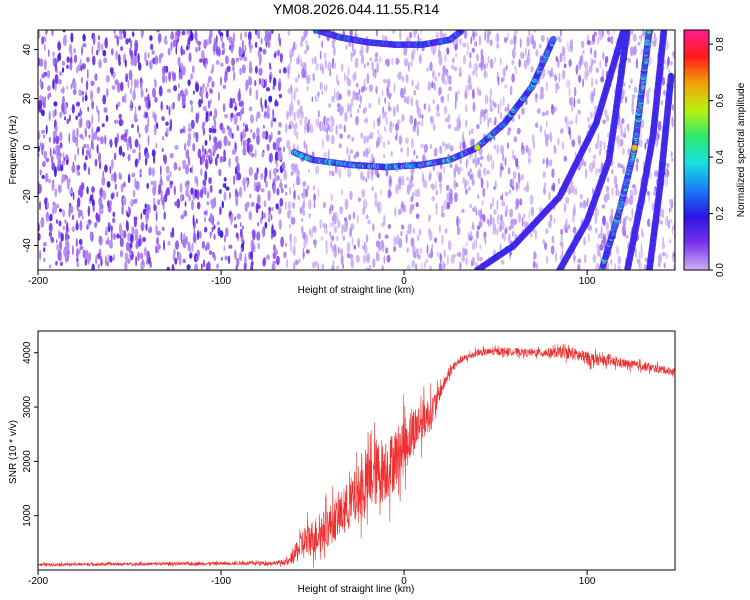 Image resolution: width=750 pixels, height=600 pixels. What do you see at coordinates (696, 150) in the screenshot?
I see `colorbar-gradient` at bounding box center [696, 150].